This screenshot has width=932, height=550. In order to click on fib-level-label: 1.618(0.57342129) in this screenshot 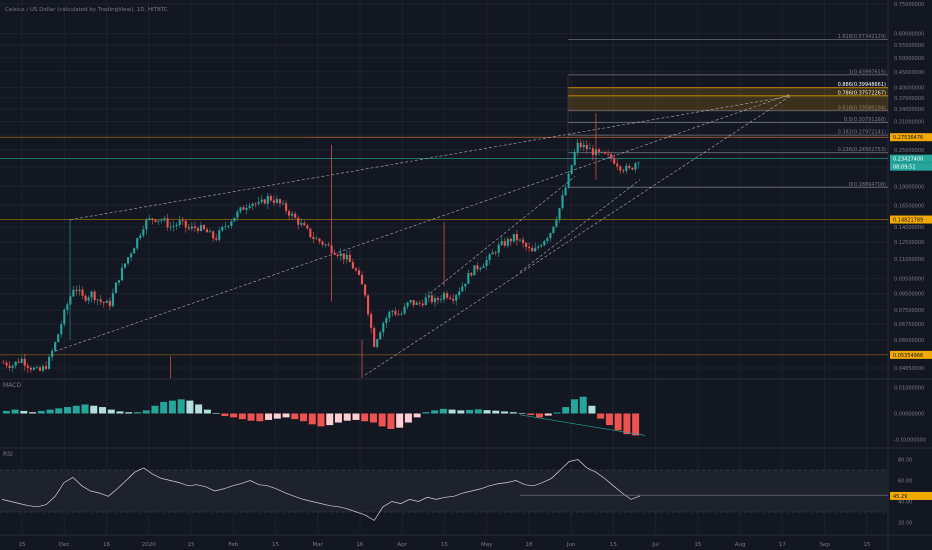, I will do `click(862, 37)`.